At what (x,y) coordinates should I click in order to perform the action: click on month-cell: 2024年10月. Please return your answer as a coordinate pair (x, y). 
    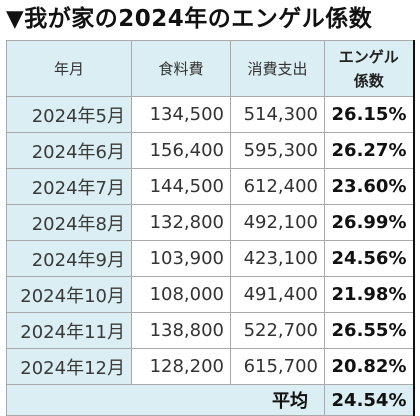
    Looking at the image, I should click on (69, 294).